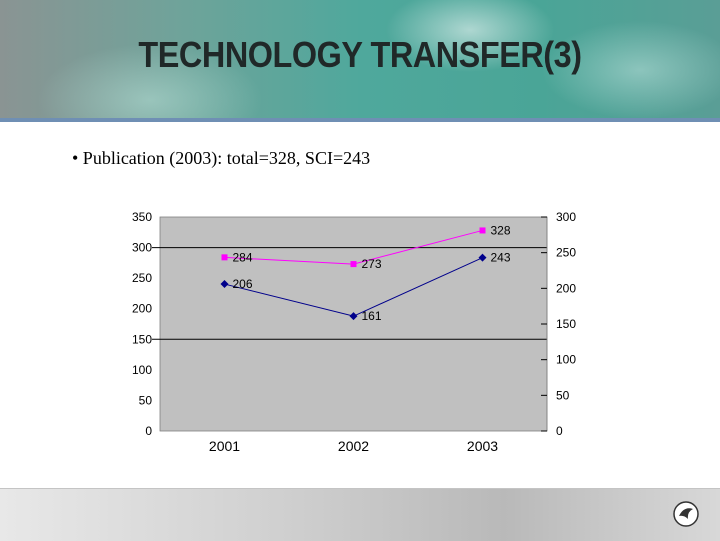  What do you see at coordinates (686, 514) in the screenshot?
I see `logo-icon` at bounding box center [686, 514].